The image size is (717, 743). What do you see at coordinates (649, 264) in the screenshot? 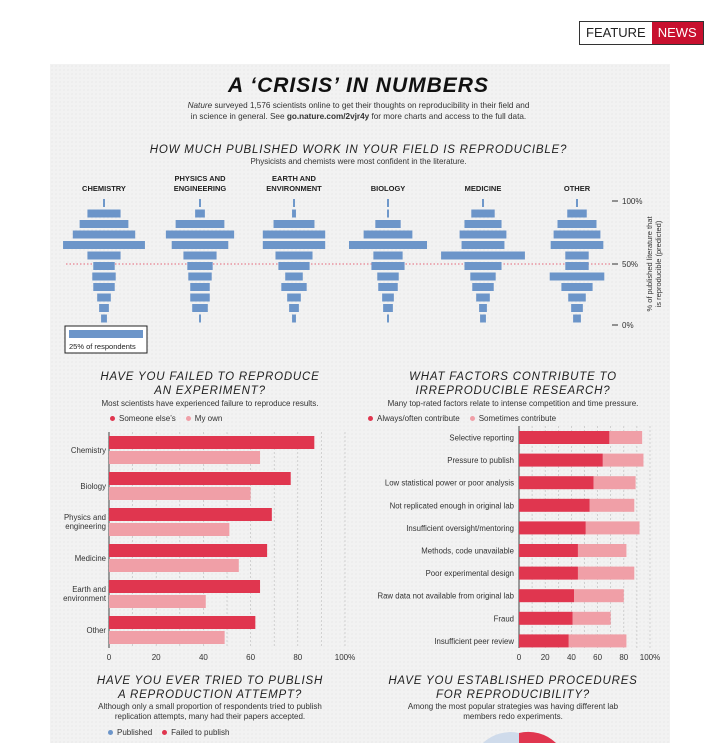
I see `y-axis-label-1: % of published literature that` at bounding box center [649, 264].